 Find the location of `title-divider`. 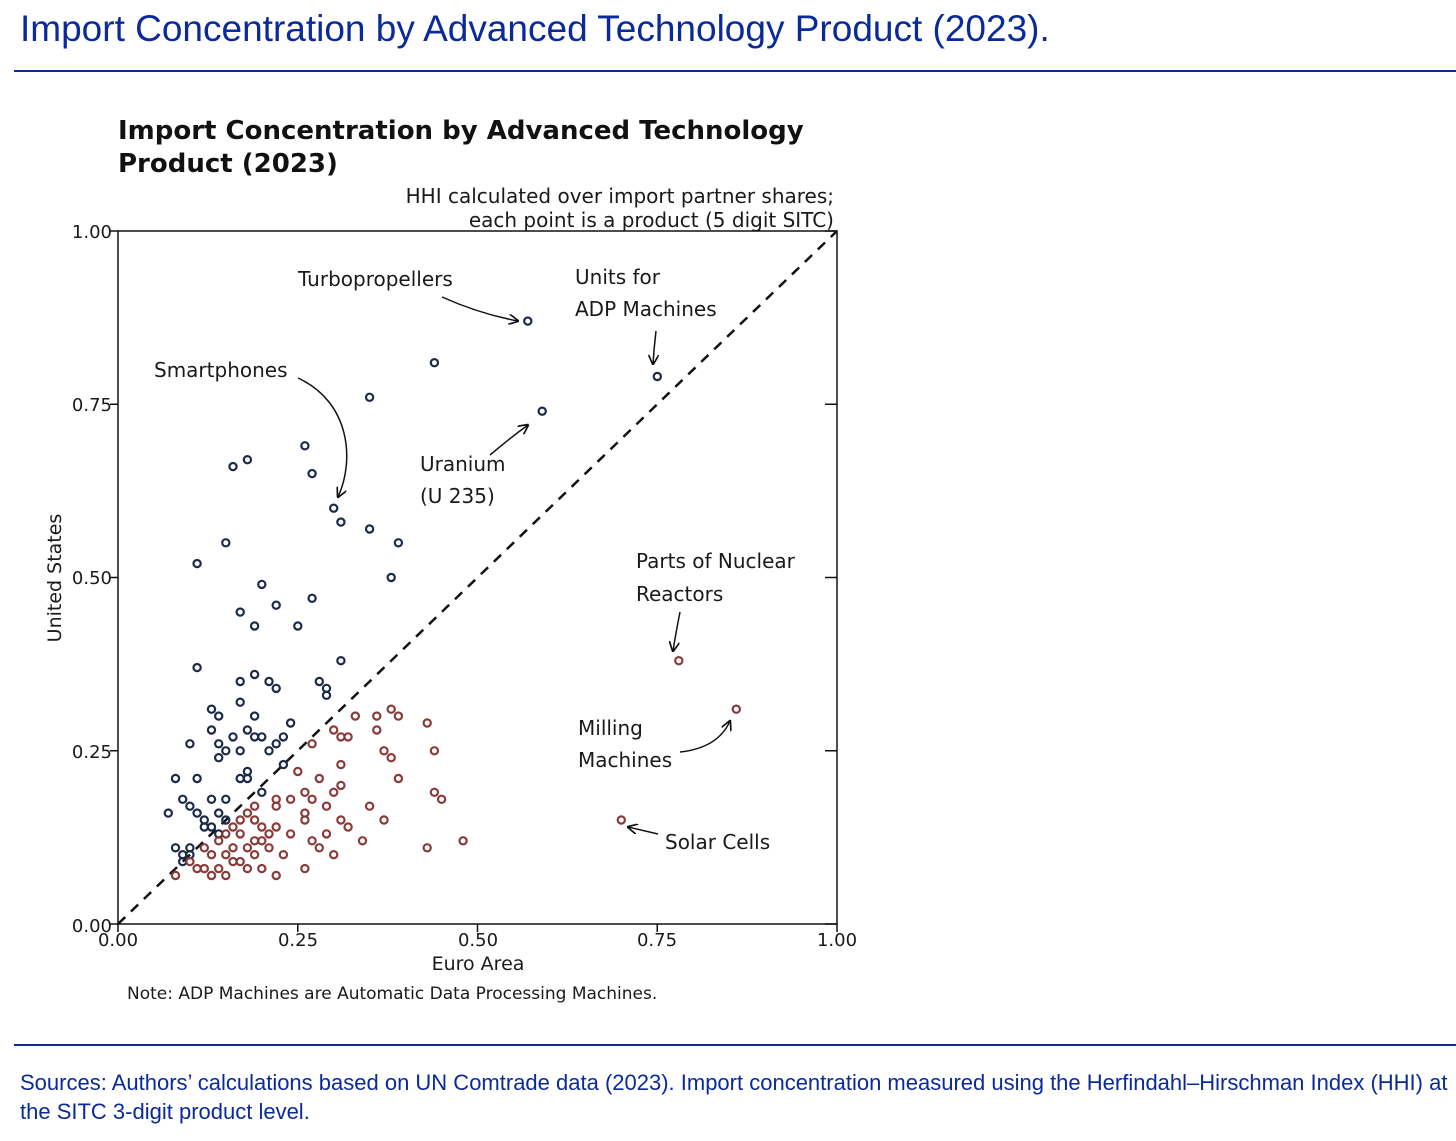

title-divider is located at coordinates (735, 71).